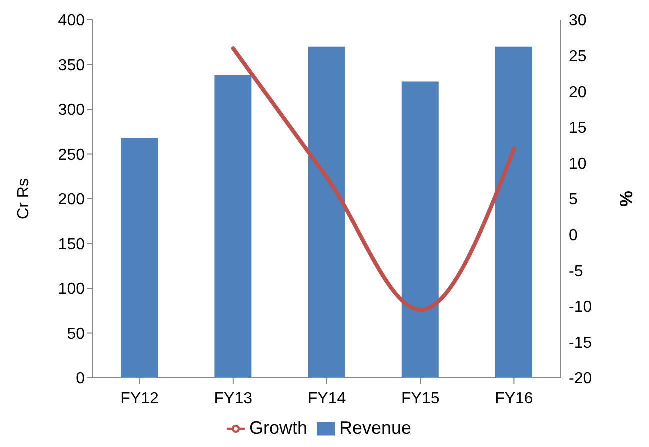  Describe the element at coordinates (578, 93) in the screenshot. I see `y2-tick-label: 20` at that location.